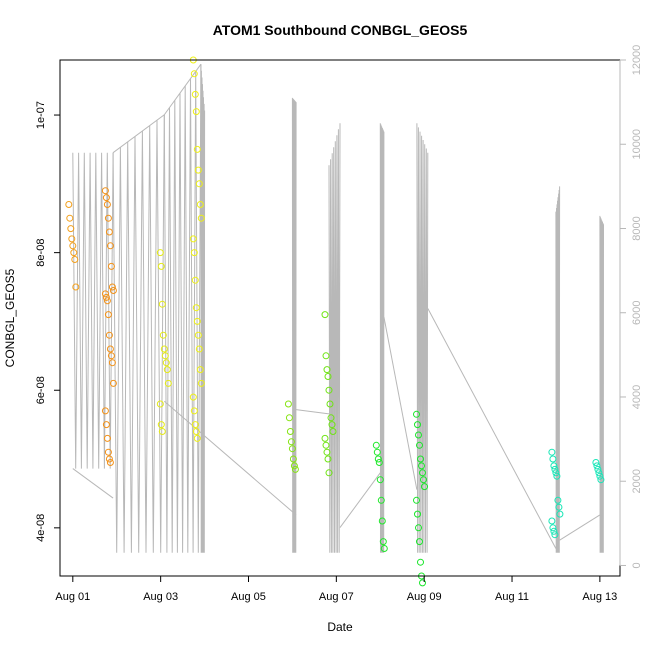 This screenshot has height=650, width=650. What do you see at coordinates (41, 528) in the screenshot?
I see `y-tick-label: 4e-08` at bounding box center [41, 528].